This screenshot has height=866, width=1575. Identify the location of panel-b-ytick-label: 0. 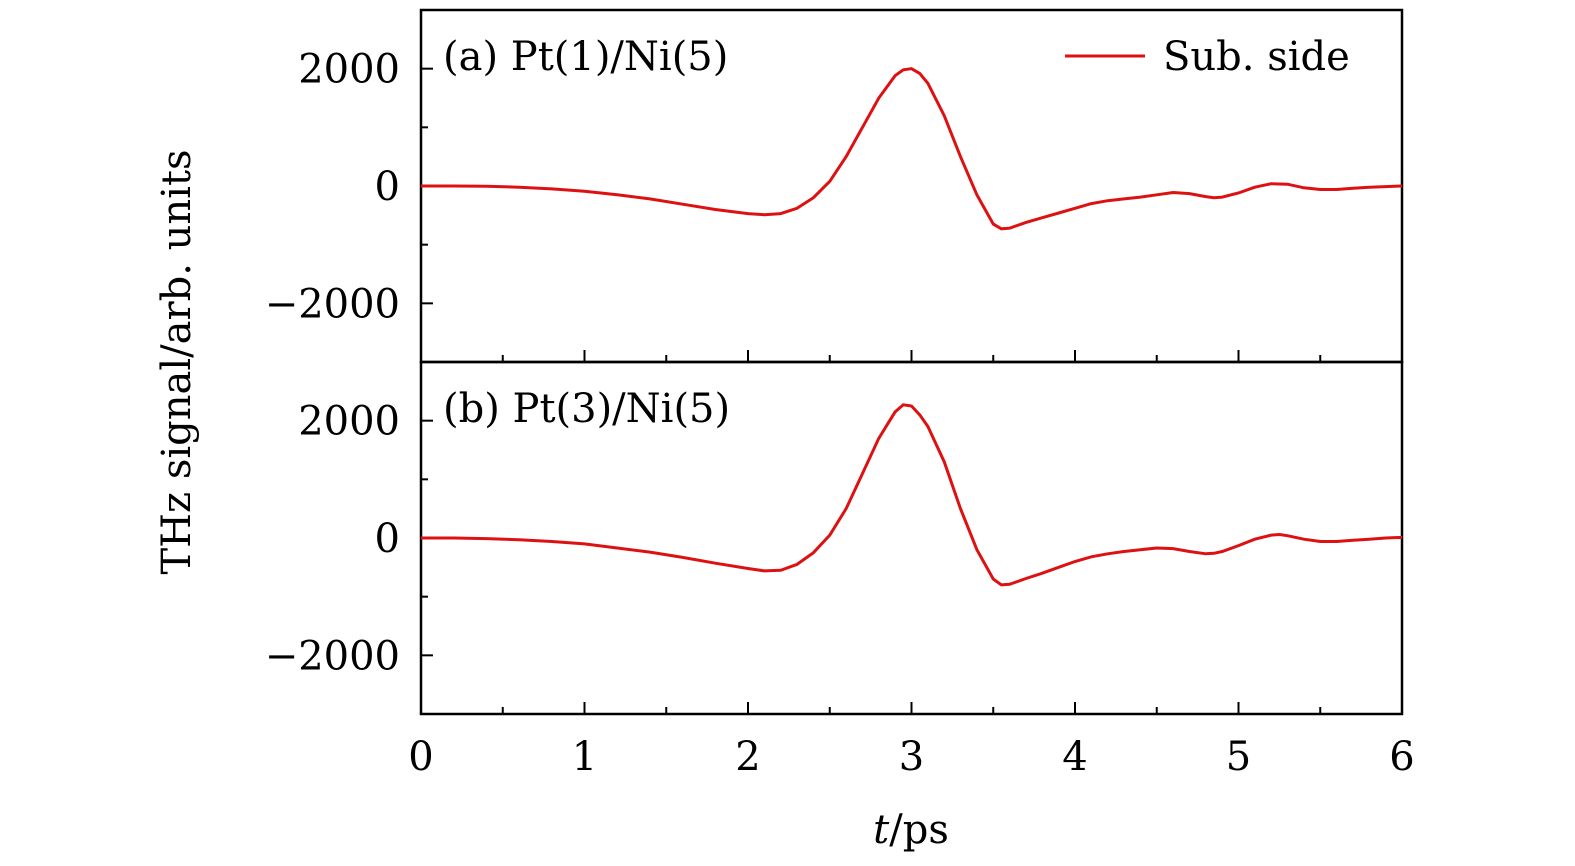
(387, 539).